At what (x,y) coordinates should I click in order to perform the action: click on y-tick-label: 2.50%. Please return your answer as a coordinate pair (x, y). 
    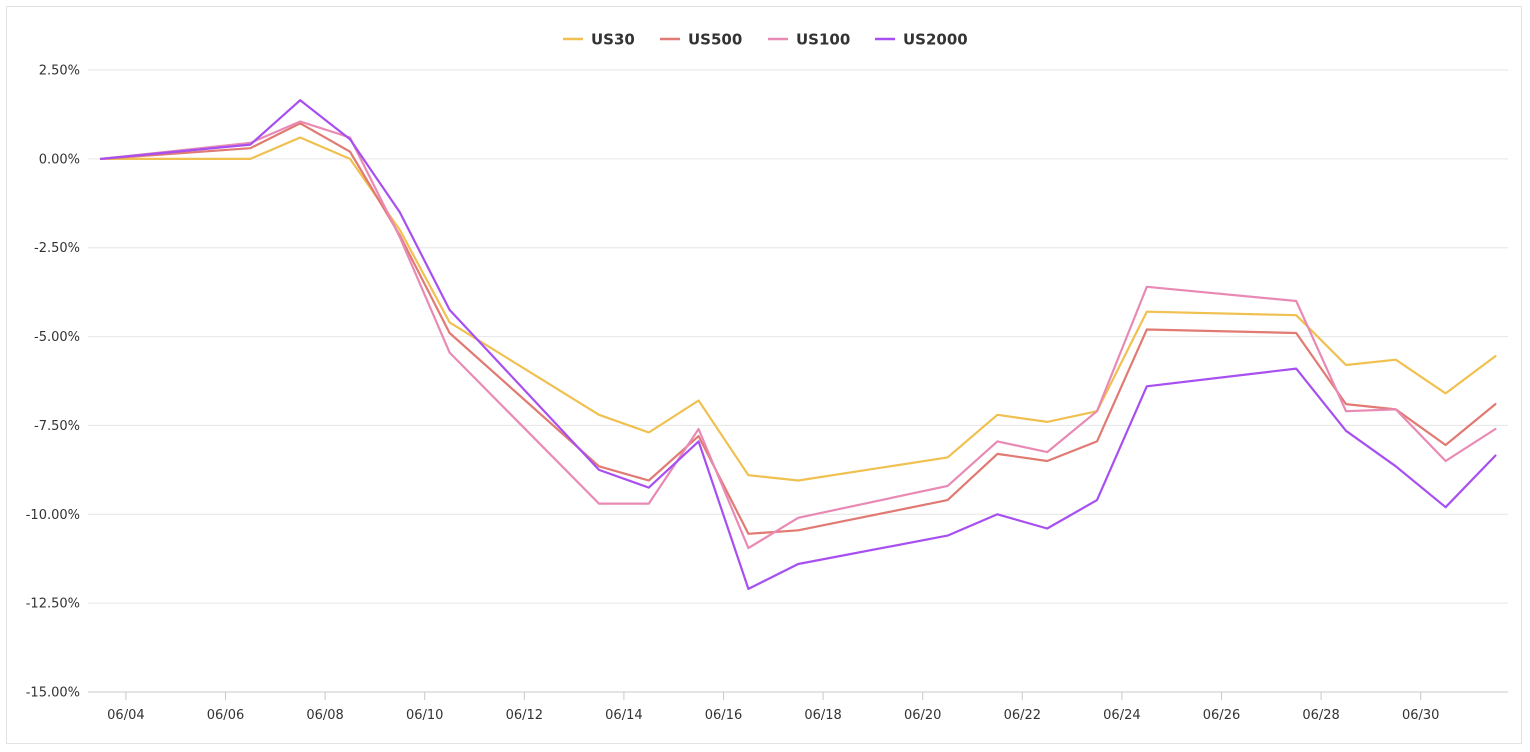
    Looking at the image, I should click on (59, 71).